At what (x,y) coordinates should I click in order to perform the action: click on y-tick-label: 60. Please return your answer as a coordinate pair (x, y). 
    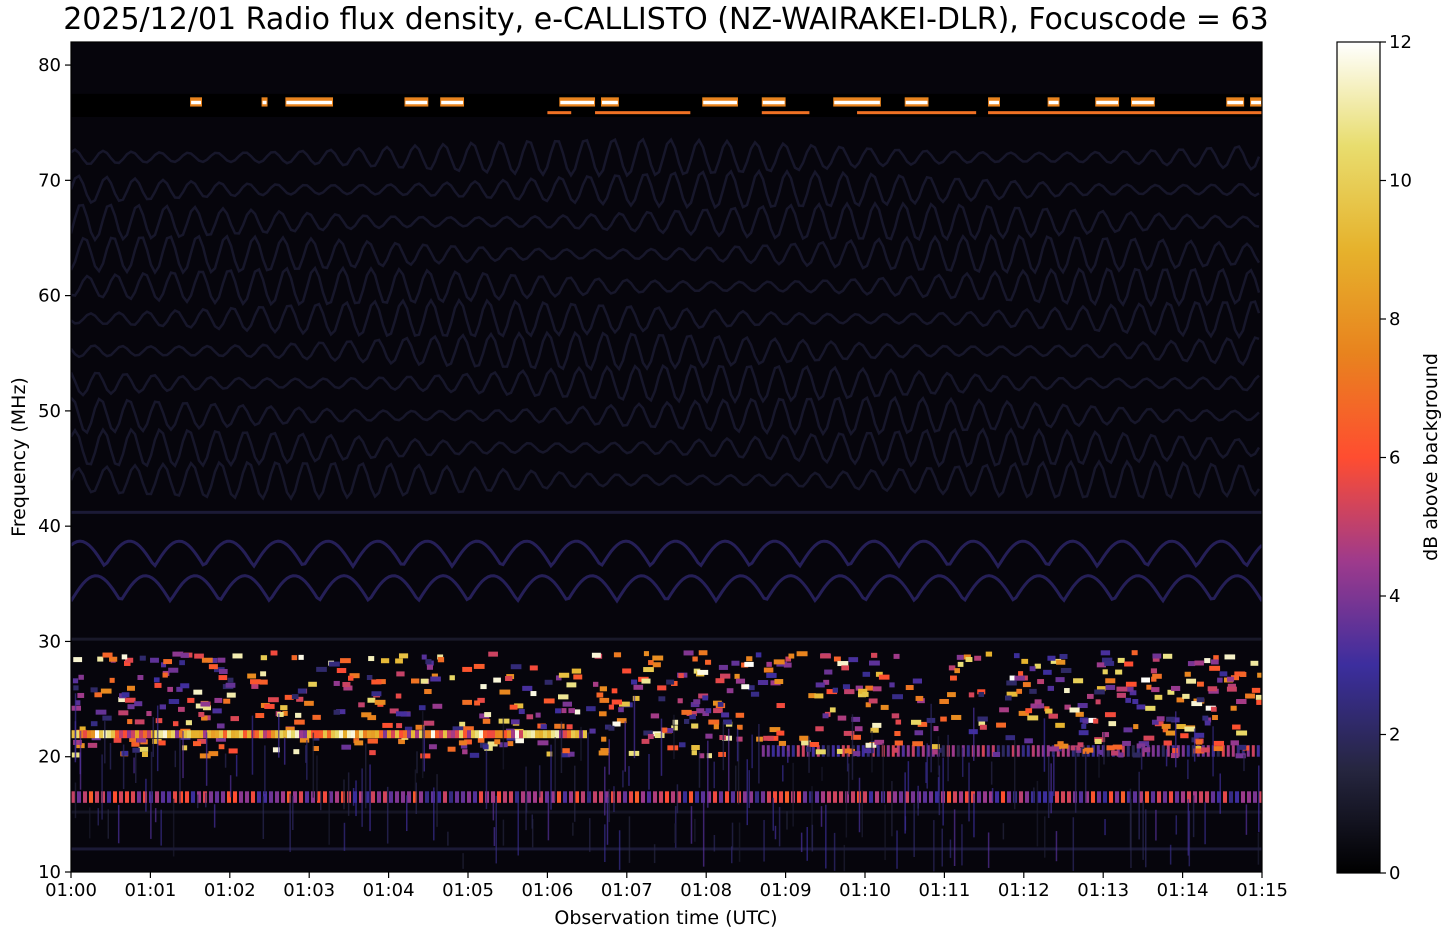
    Looking at the image, I should click on (49, 296).